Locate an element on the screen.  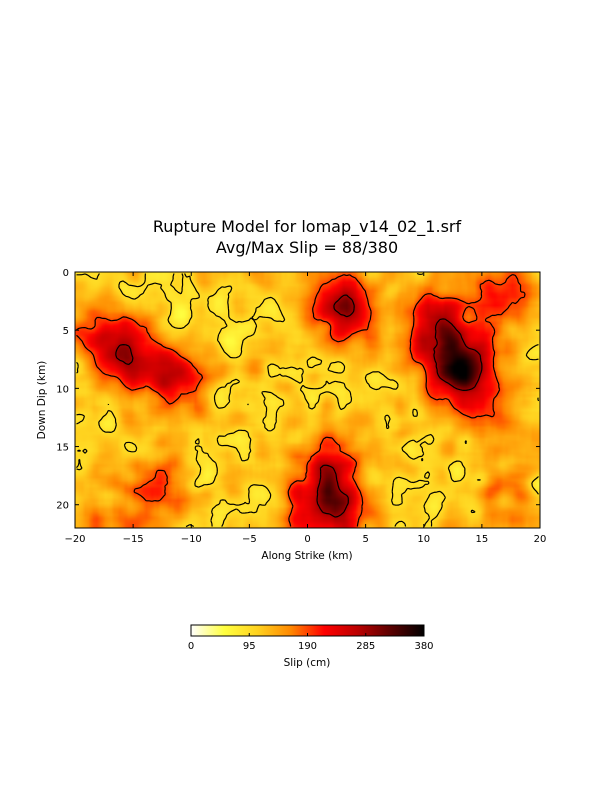
y-tick-label: 0 is located at coordinates (66, 273).